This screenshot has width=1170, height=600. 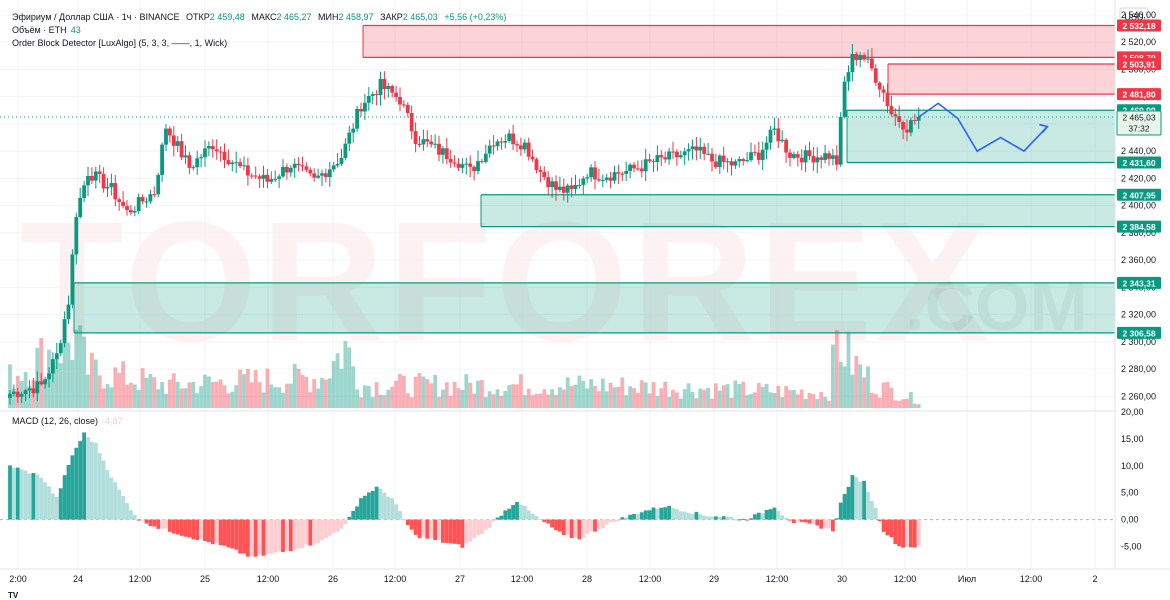 What do you see at coordinates (294, 17) in the screenshot?
I see `high-value: 2 465,27` at bounding box center [294, 17].